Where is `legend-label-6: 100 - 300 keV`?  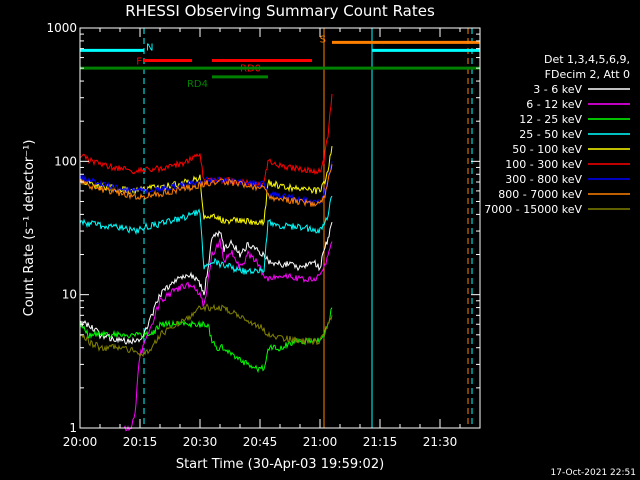
legend-label-6: 100 - 300 keV is located at coordinates (543, 164).